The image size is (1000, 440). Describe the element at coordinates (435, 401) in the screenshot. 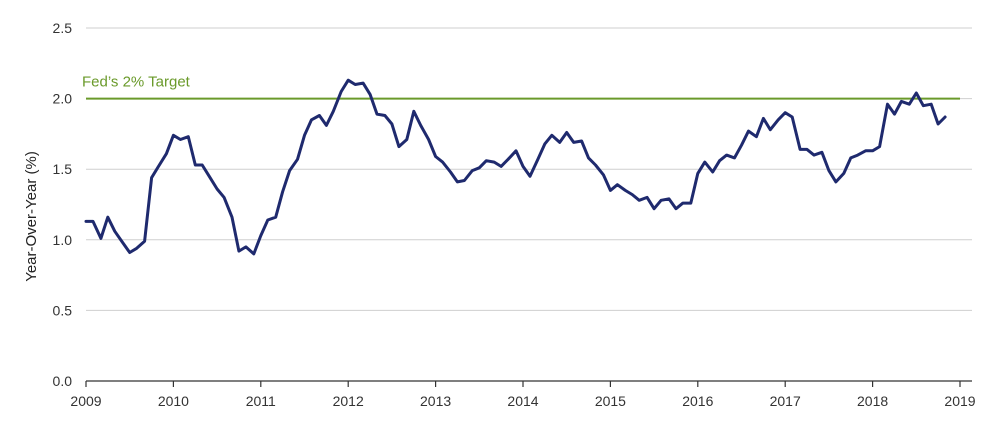

I see `x-tick-label: 2013` at that location.